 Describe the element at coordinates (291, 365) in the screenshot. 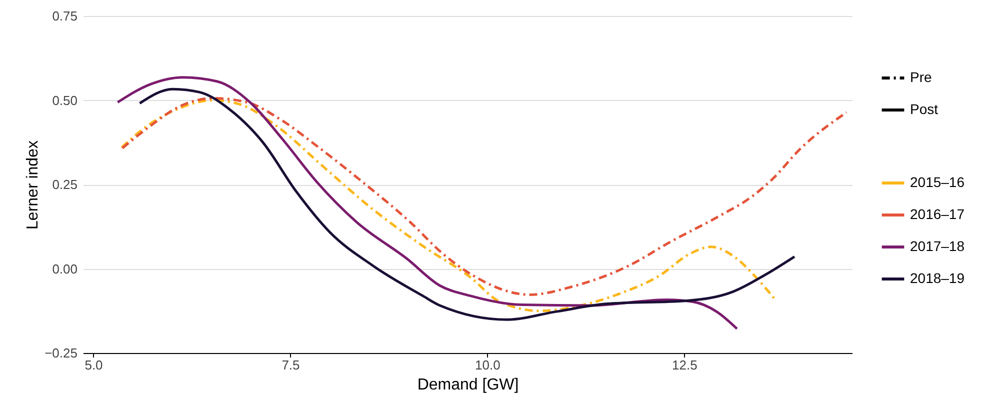

I see `x-tick-label: 7.5` at that location.